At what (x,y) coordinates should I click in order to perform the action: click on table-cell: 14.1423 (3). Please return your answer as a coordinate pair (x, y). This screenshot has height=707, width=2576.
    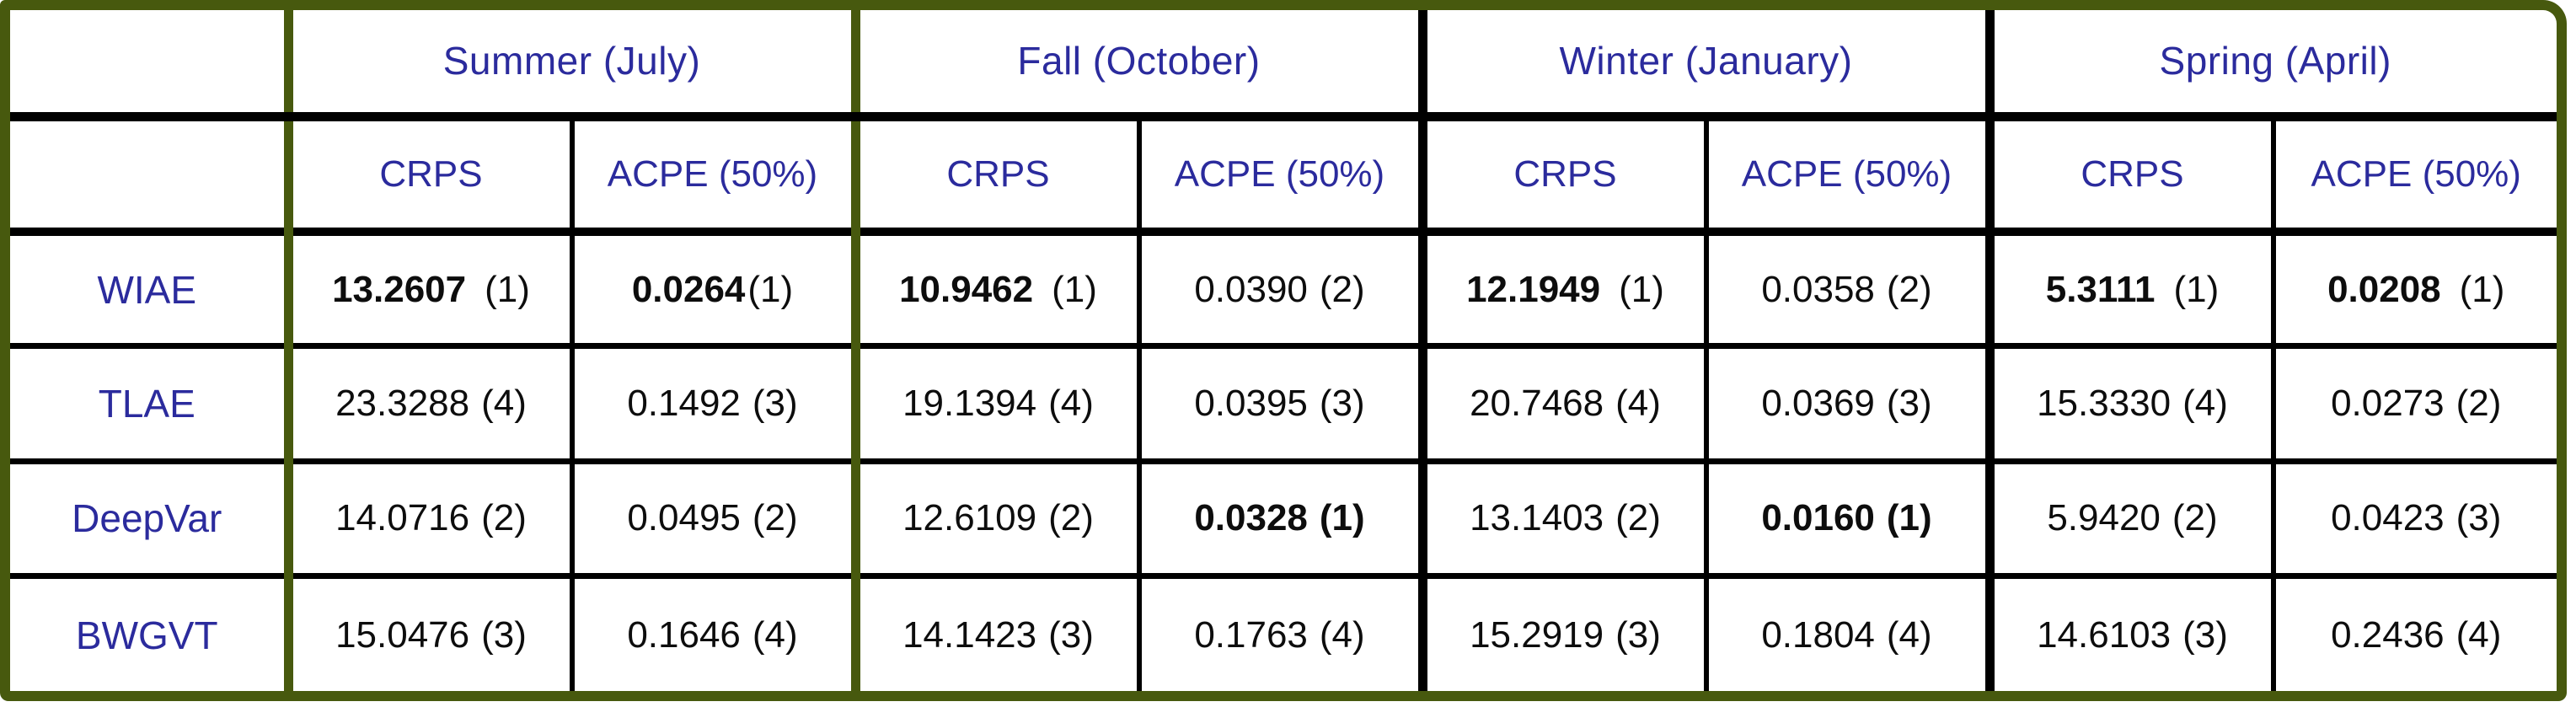
    Looking at the image, I should click on (995, 633).